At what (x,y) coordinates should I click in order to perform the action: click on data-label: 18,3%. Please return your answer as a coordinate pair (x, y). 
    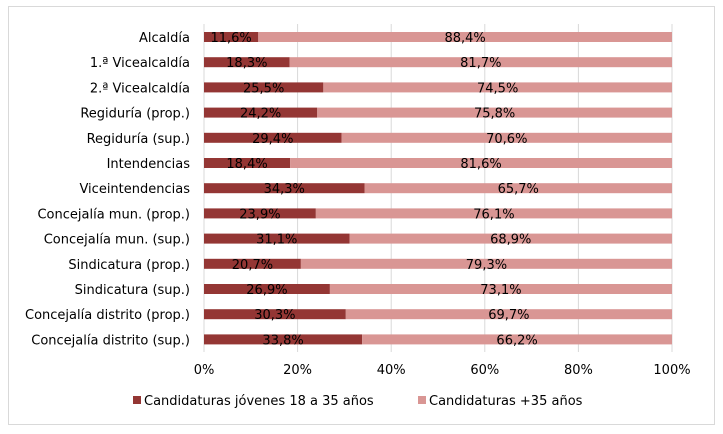
    Looking at the image, I should click on (246, 63).